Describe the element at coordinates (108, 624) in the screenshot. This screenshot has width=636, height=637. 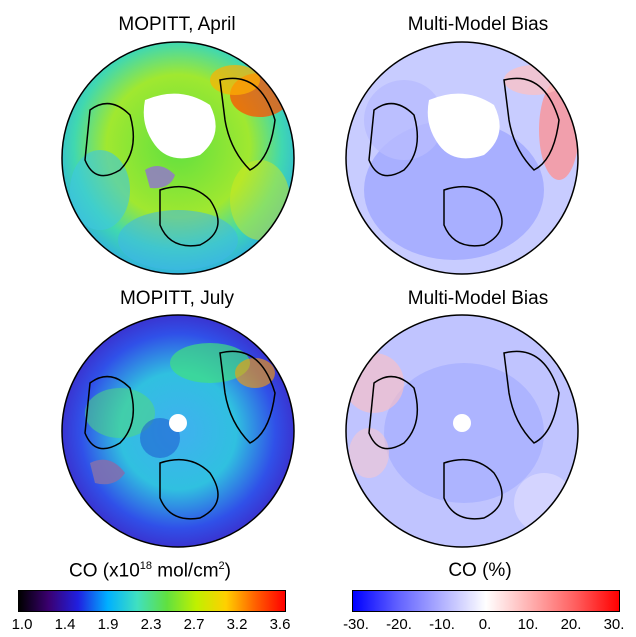
I see `colorbar-co-tick: 1.9` at that location.